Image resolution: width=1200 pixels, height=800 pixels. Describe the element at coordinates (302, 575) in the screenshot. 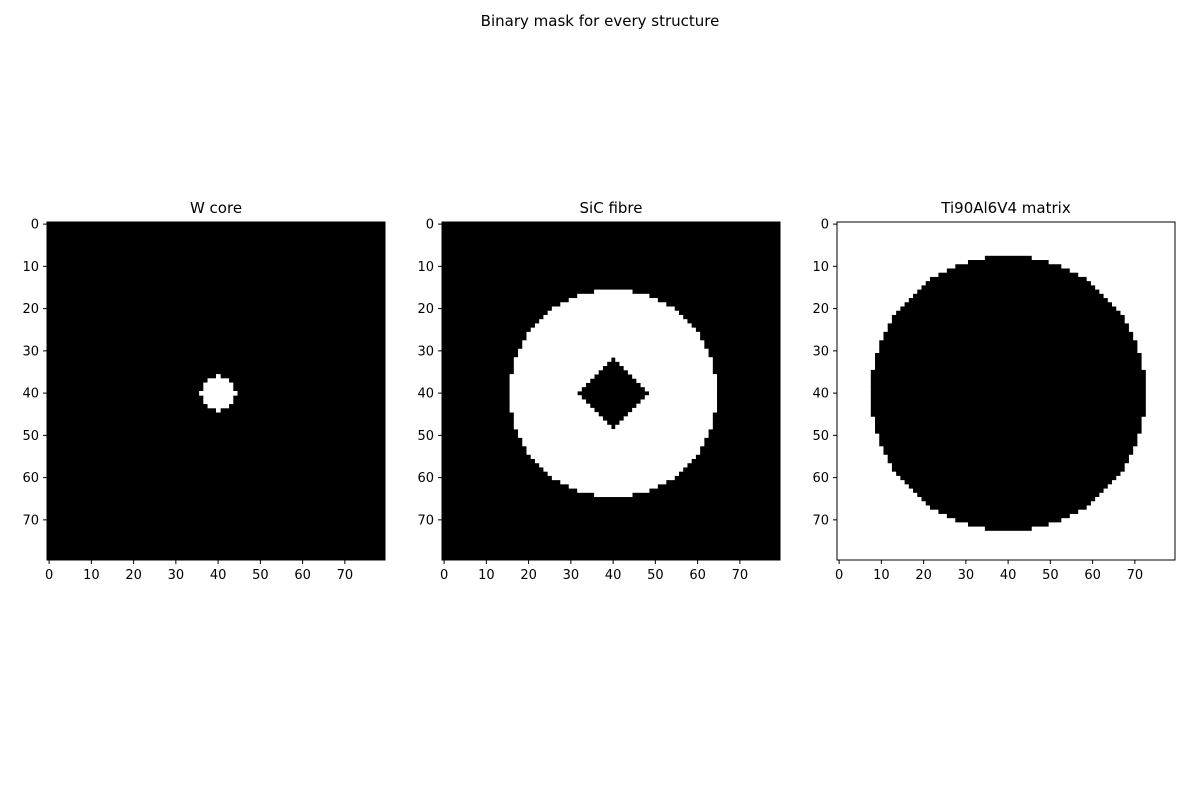

I see `x-tick-label: 60` at that location.